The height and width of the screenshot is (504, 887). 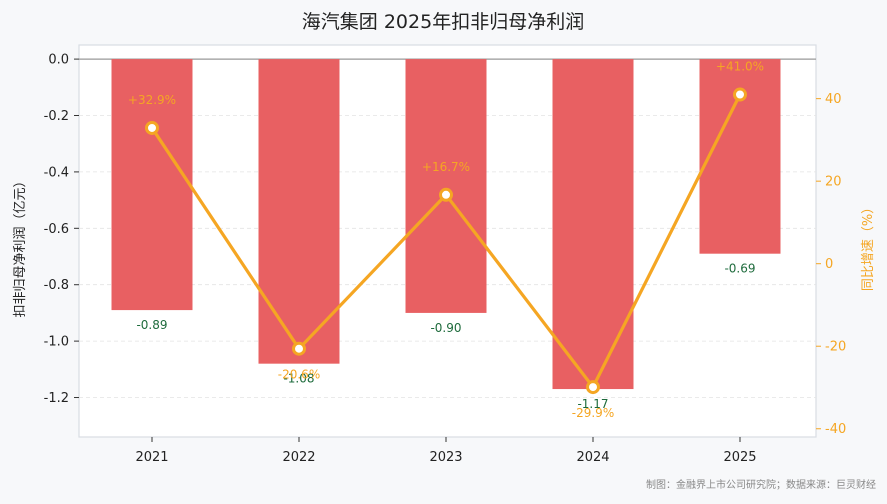 What do you see at coordinates (56, 398) in the screenshot?
I see `y-left-tick-label: -1.2` at bounding box center [56, 398].